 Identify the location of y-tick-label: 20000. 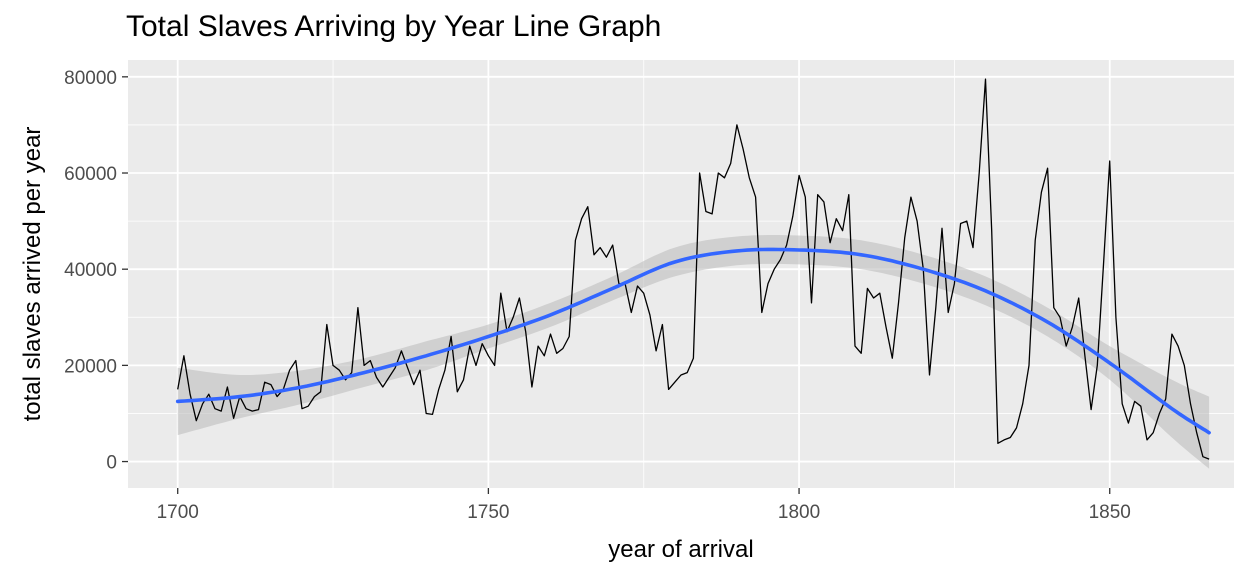
(90, 366).